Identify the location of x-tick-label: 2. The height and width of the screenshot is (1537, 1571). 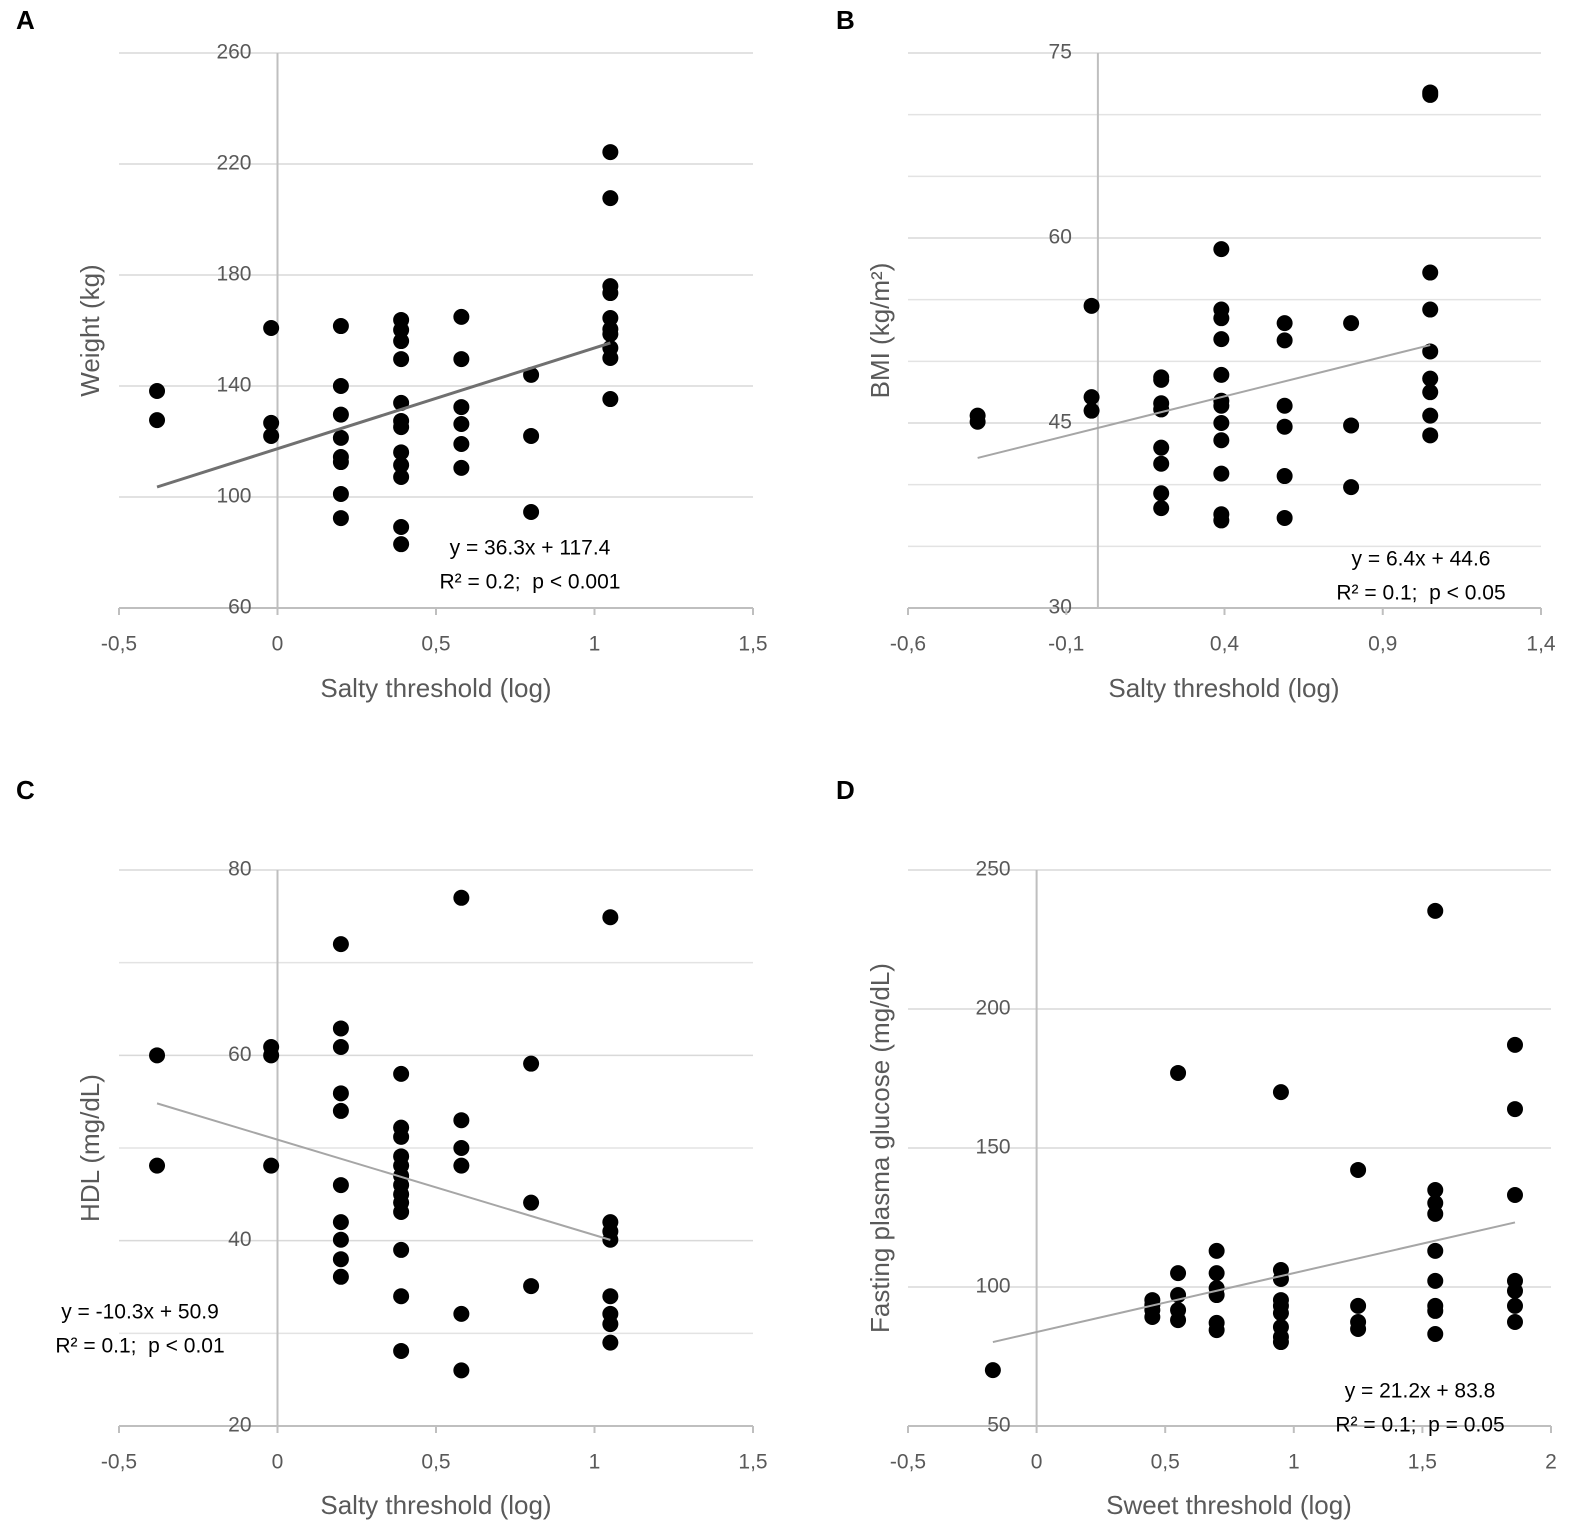
(1551, 1462).